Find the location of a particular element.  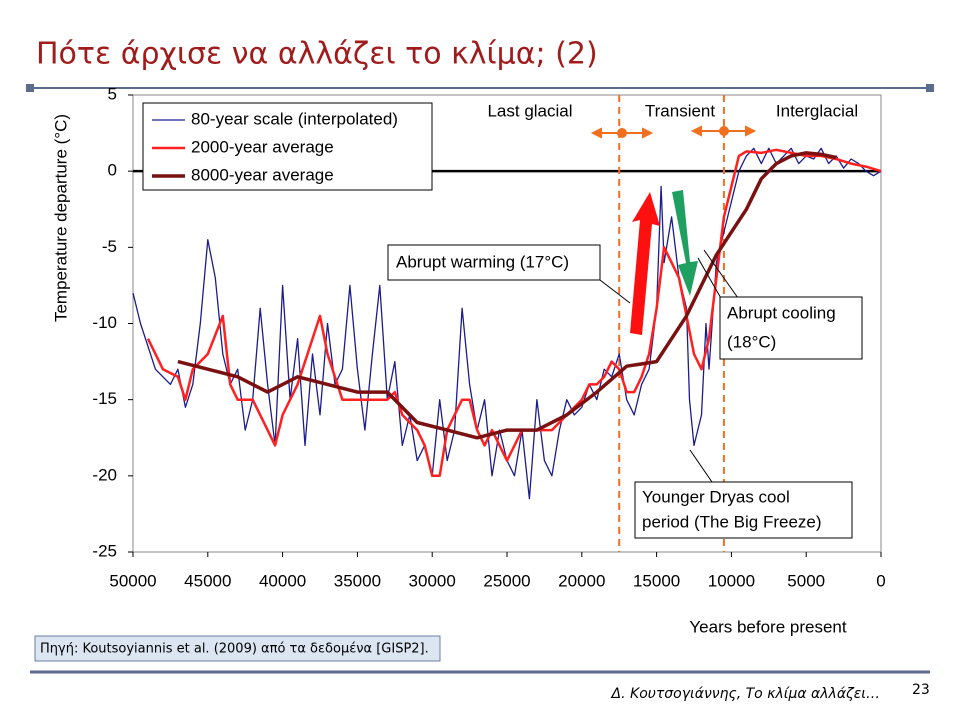

y-tick-label: -10 is located at coordinates (104, 322).